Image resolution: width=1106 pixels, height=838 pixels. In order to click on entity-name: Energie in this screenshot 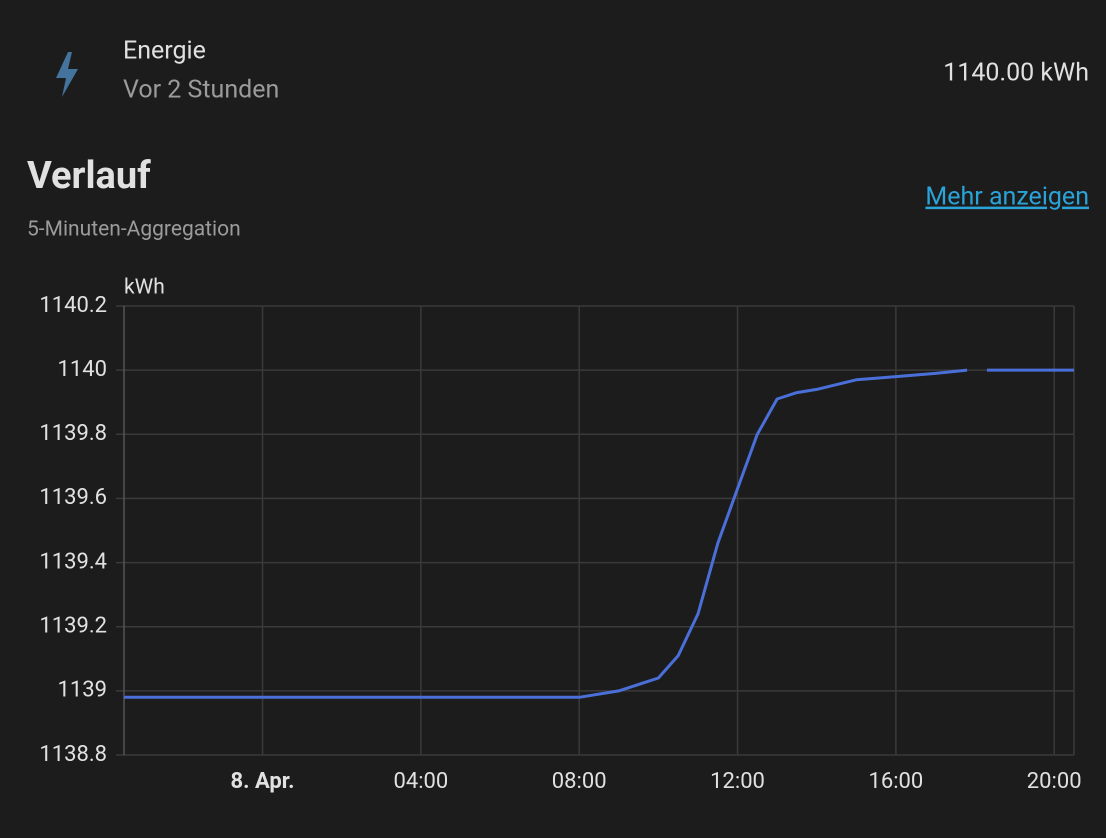, I will do `click(164, 51)`.